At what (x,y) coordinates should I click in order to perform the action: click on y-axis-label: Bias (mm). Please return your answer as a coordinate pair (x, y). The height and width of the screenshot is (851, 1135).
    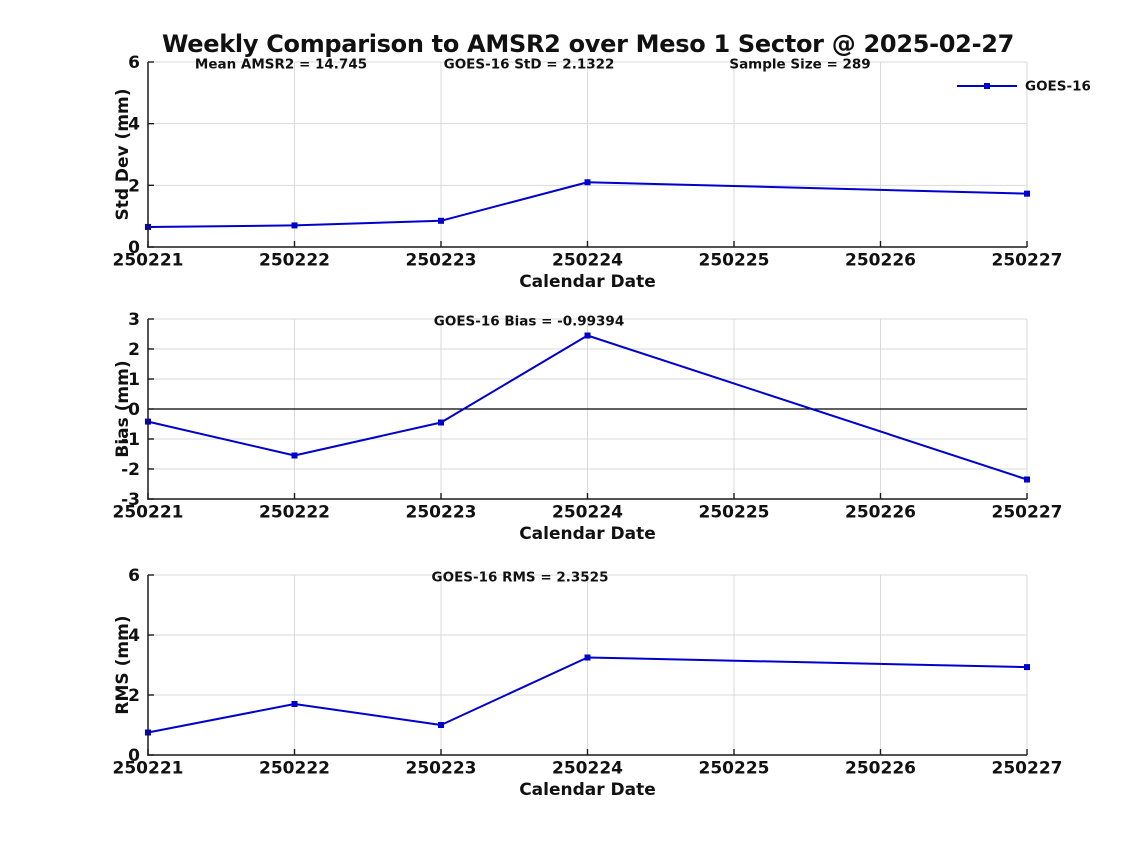
    Looking at the image, I should click on (123, 408).